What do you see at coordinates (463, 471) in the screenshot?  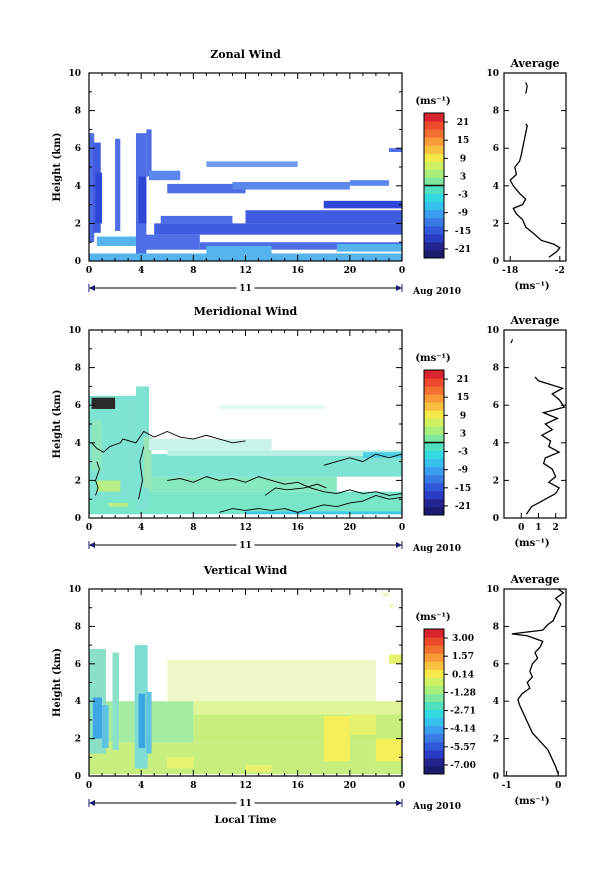 I see `colorbar-label: -9` at bounding box center [463, 471].